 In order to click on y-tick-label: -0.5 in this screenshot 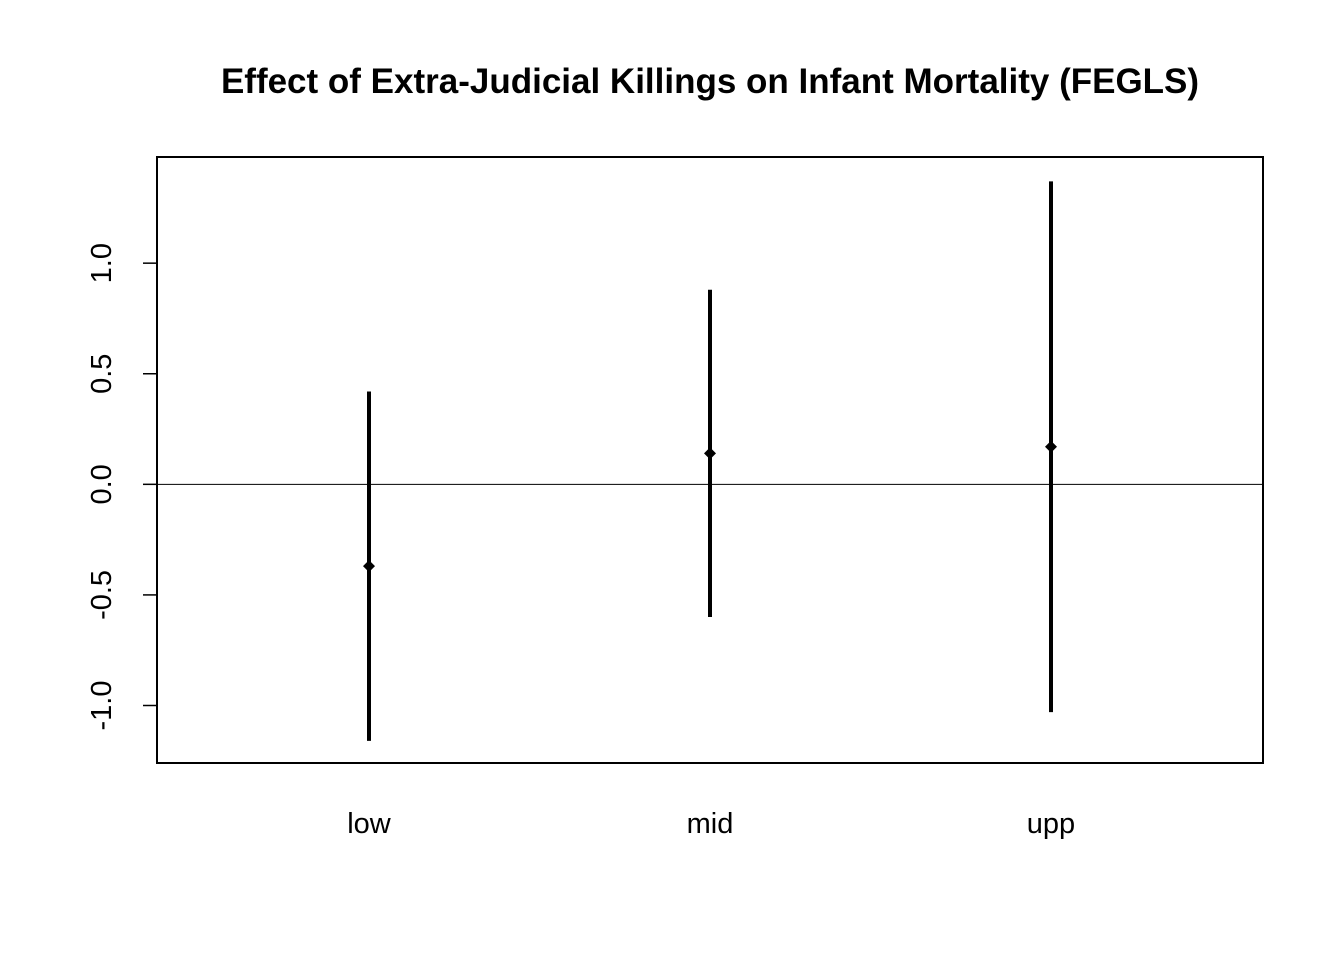, I will do `click(102, 595)`.